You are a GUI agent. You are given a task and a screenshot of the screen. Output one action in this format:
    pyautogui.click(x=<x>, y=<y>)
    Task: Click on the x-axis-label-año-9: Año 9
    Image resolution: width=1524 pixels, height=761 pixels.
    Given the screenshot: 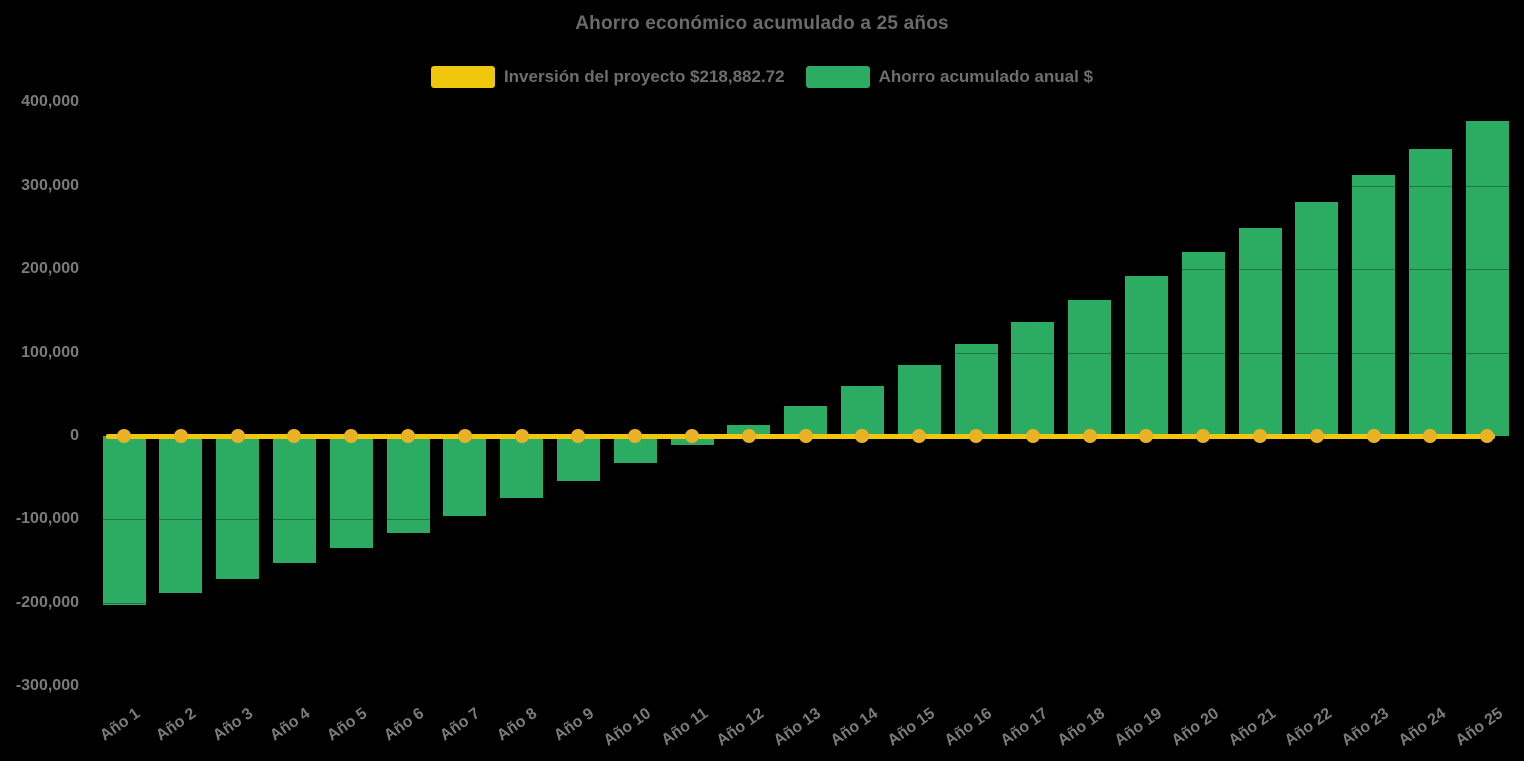 What is the action you would take?
    pyautogui.click(x=574, y=725)
    